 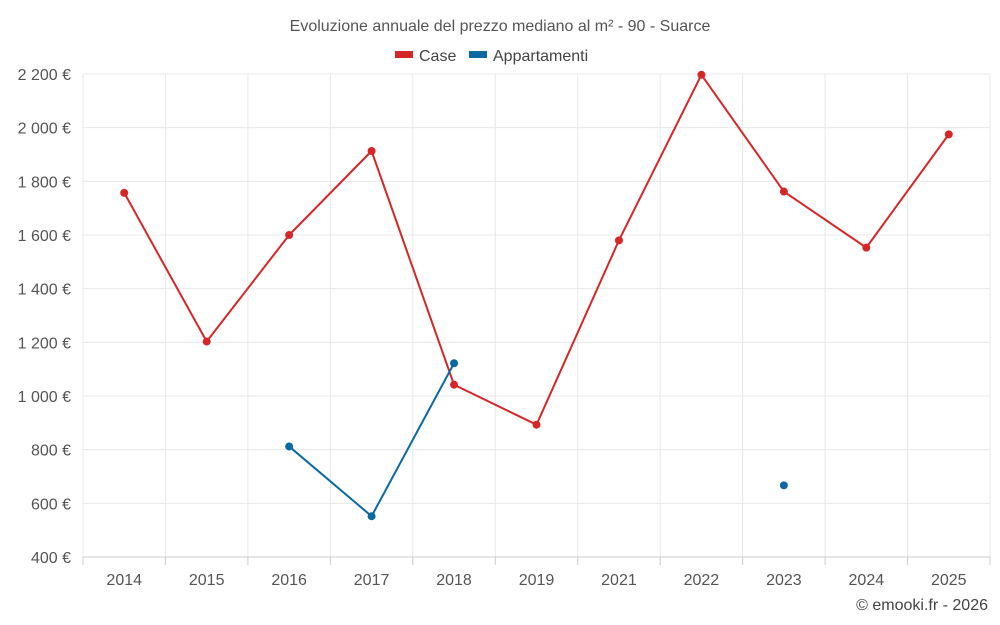 What do you see at coordinates (44, 129) in the screenshot?
I see `y-tick-label: 2 000 €` at bounding box center [44, 129].